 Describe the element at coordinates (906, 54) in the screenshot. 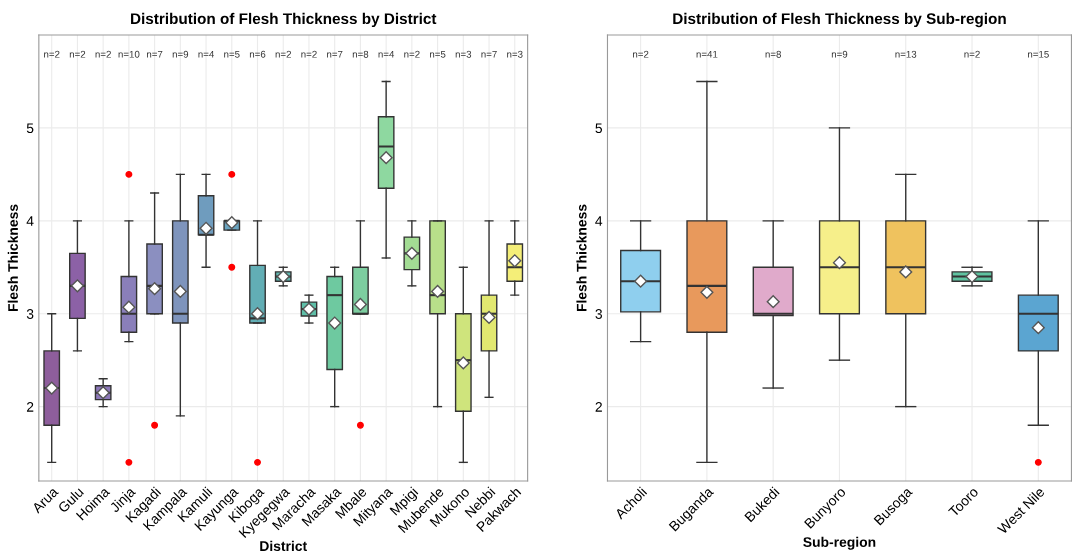

I see `annotation: n=13` at that location.